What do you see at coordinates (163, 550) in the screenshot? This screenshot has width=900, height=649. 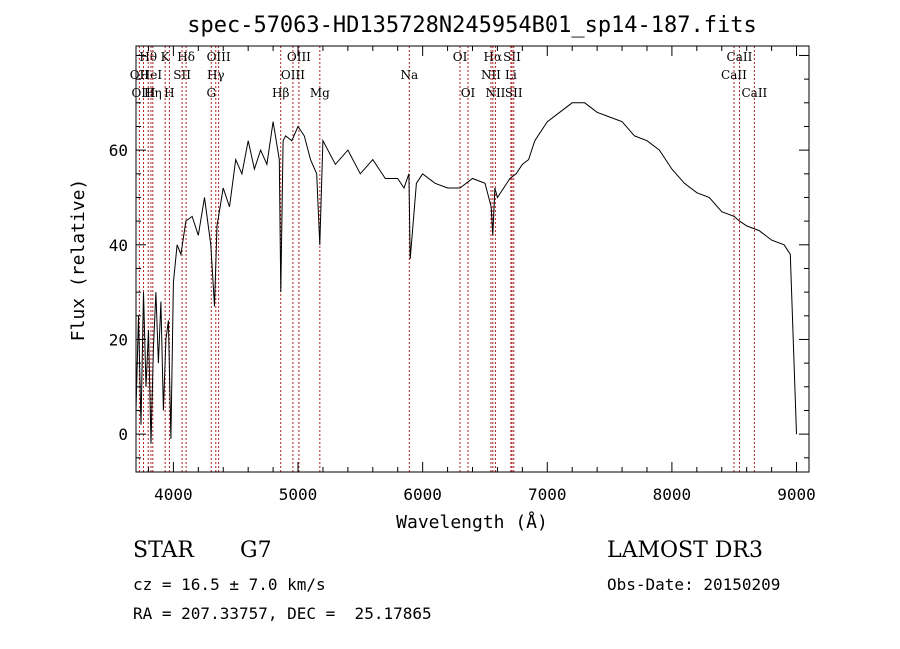 I see `object-class: STAR` at bounding box center [163, 550].